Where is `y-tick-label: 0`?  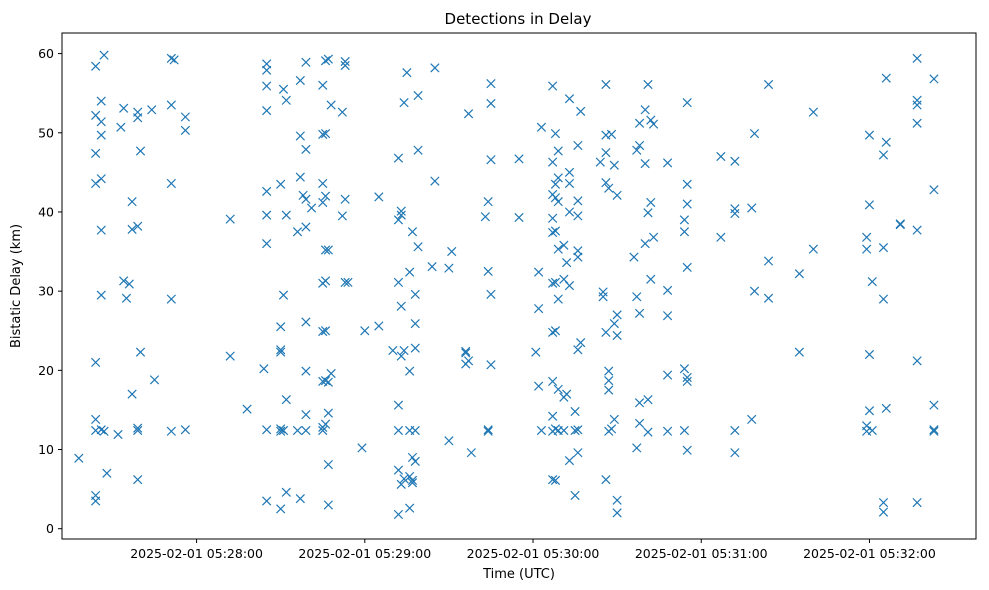
y-tick-label: 0 is located at coordinates (50, 528).